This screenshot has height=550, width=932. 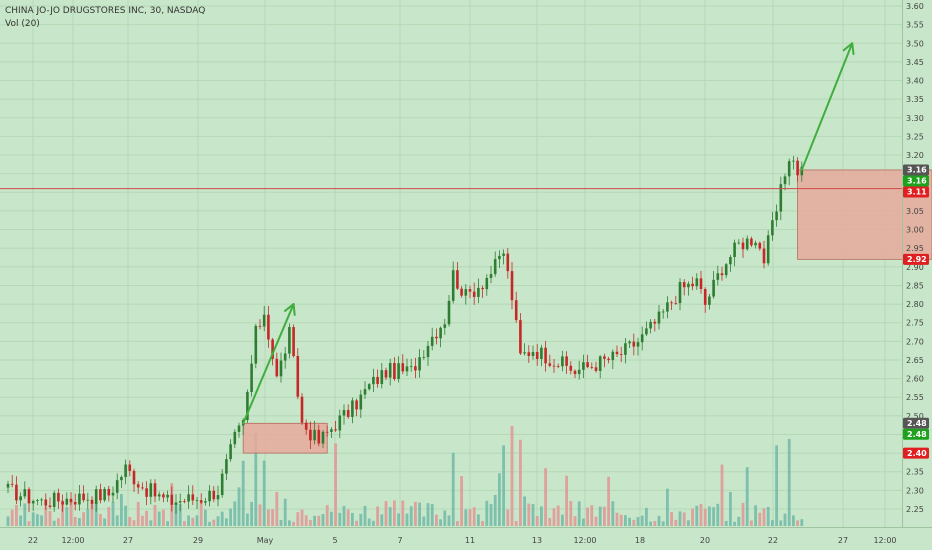 I want to click on volume-indicator-label: Vol (20), so click(x=22, y=24).